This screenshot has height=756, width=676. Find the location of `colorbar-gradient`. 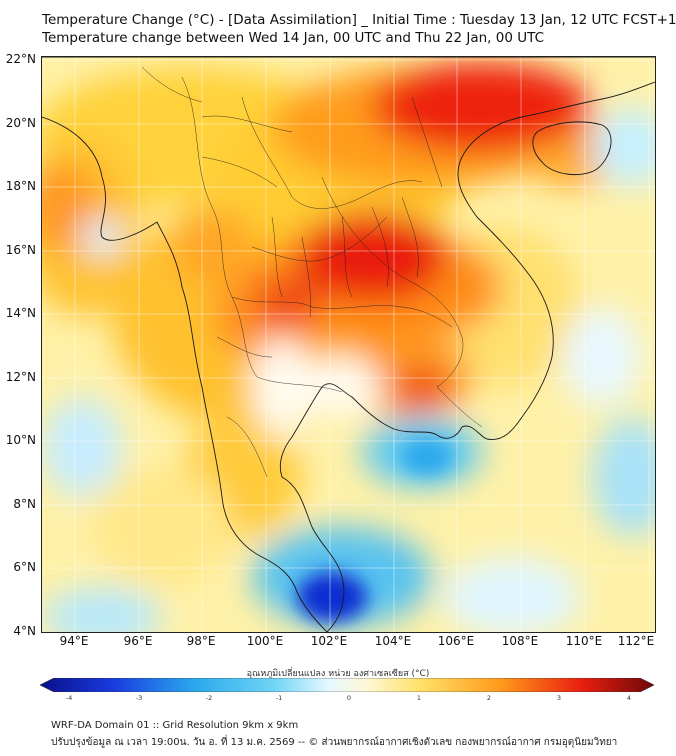

colorbar-gradient is located at coordinates (347, 685).